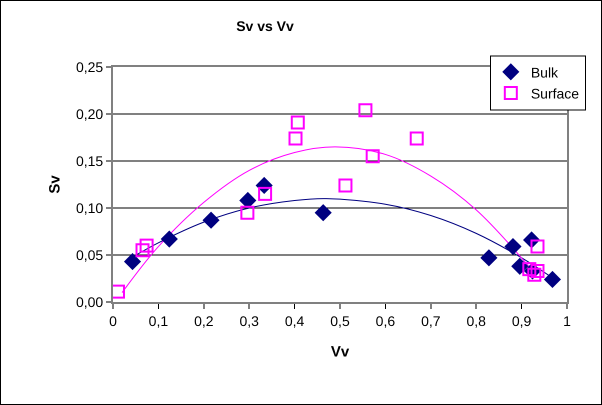 This screenshot has height=405, width=602. Describe the element at coordinates (265, 26) in the screenshot. I see `chart-title: Sv vs Vv` at that location.